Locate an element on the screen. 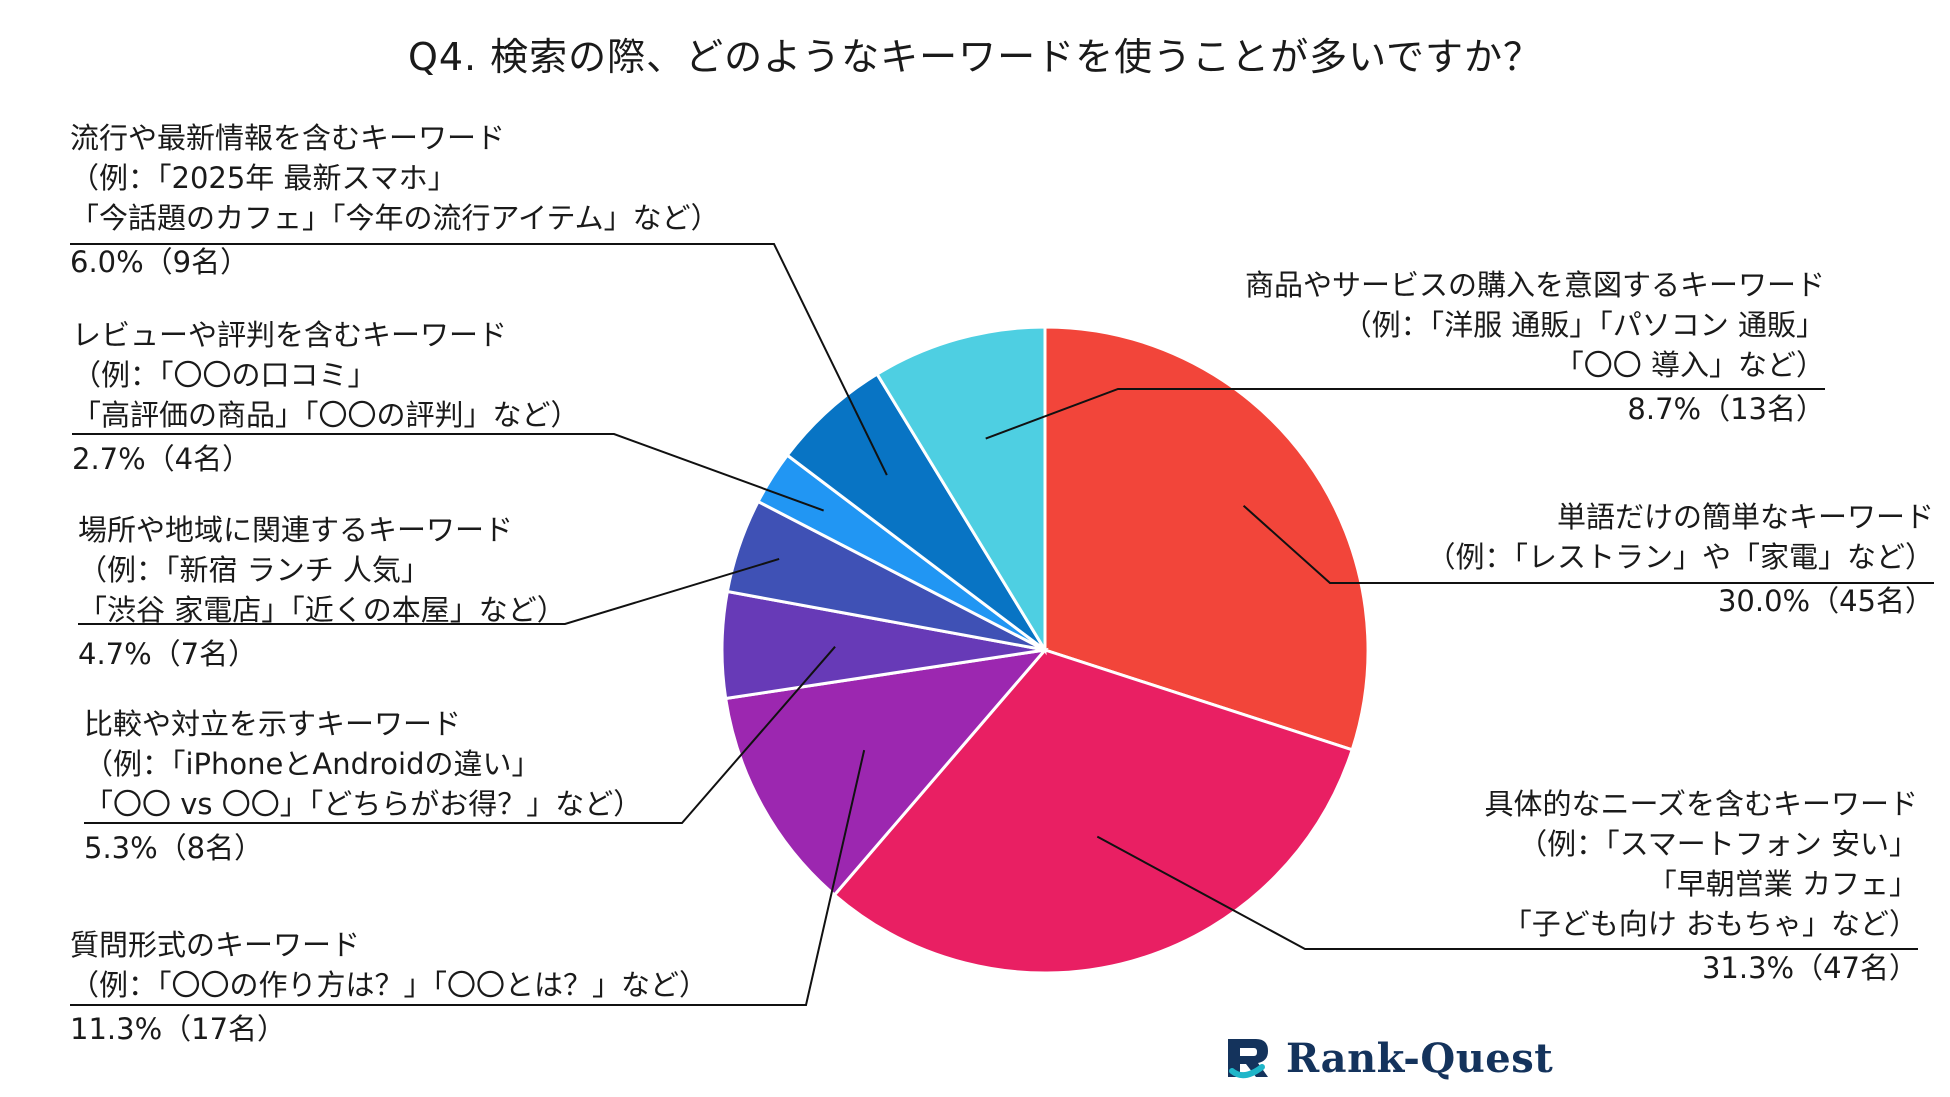  slice-label-line: （例：「iPhoneとAndroidの違い」 is located at coordinates (312, 764).